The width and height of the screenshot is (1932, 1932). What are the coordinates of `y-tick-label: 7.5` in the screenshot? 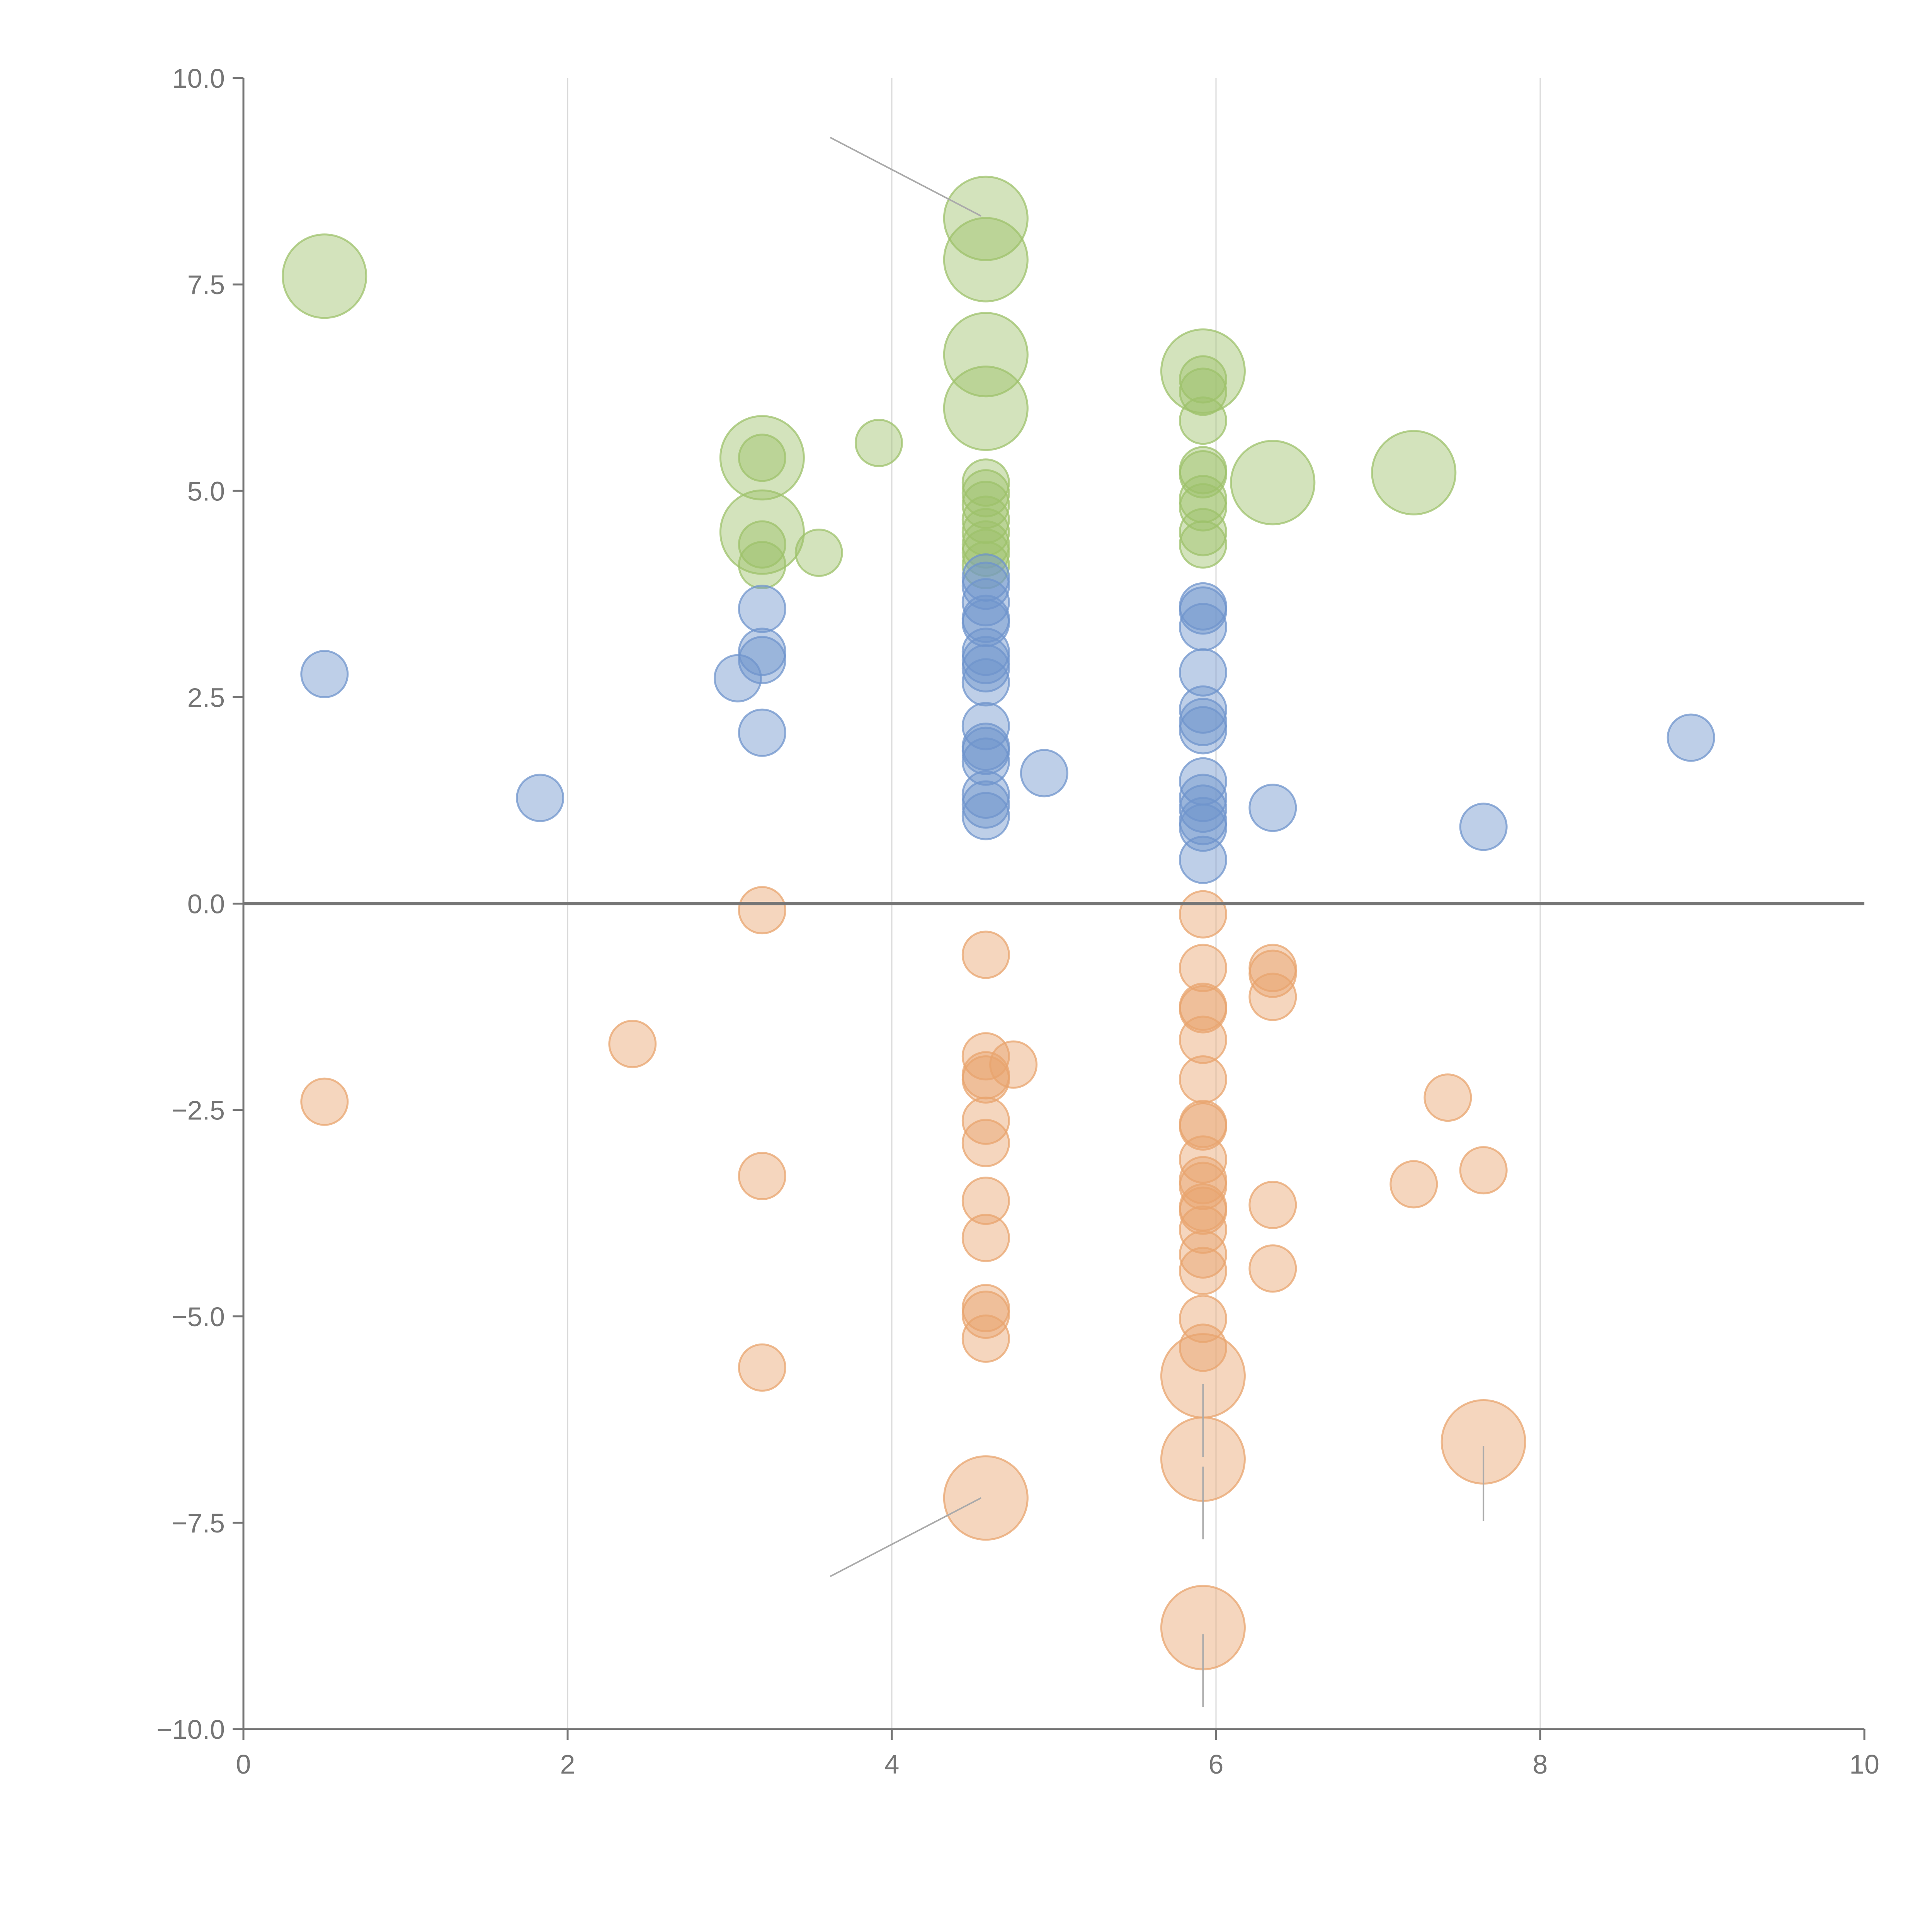 It's located at (206, 285).